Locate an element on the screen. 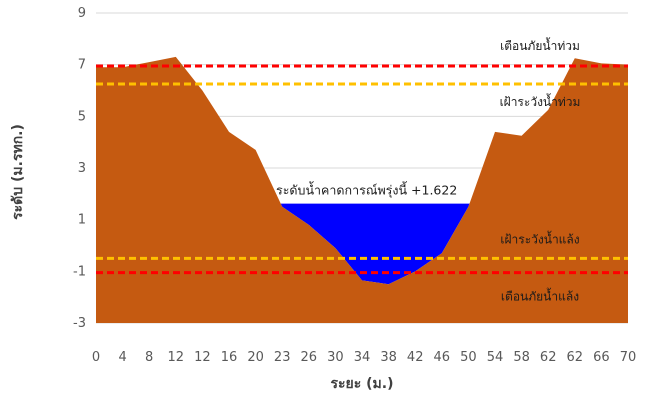 This screenshot has height=403, width=650. y-tick-label: 7 is located at coordinates (82, 65).